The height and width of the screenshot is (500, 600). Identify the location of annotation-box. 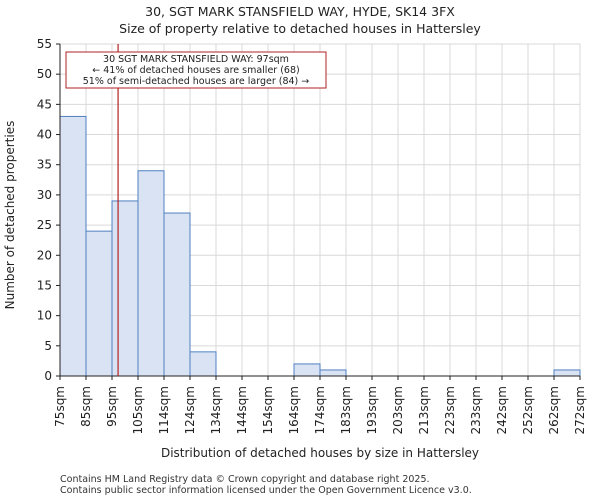
(196, 70).